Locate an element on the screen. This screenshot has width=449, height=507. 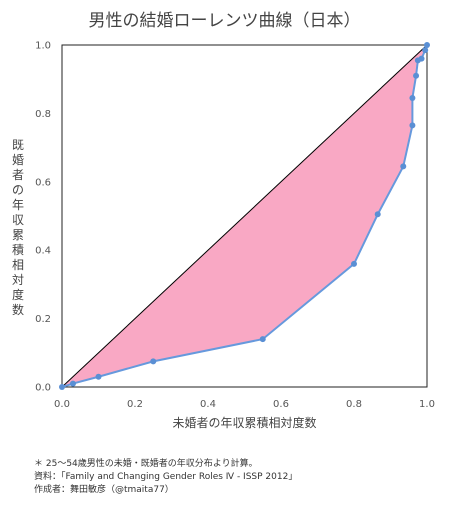
y-tick-label: 0.6 is located at coordinates (43, 182).